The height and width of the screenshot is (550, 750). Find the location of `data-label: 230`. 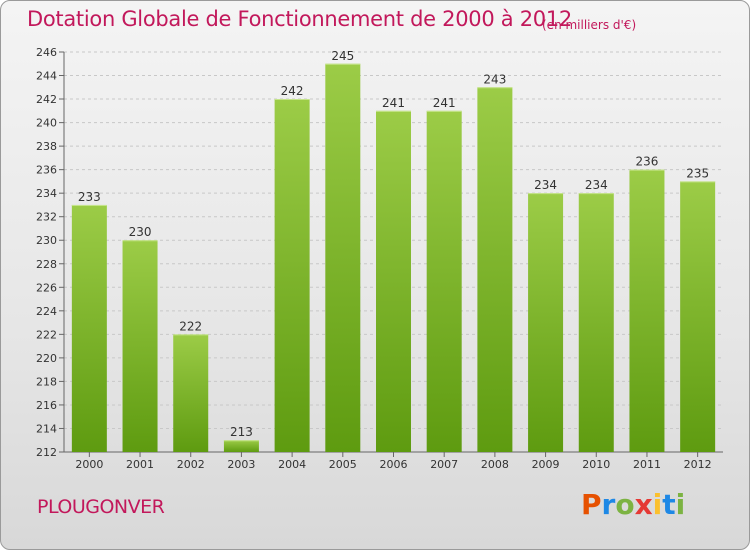

data-label: 230 is located at coordinates (140, 232).